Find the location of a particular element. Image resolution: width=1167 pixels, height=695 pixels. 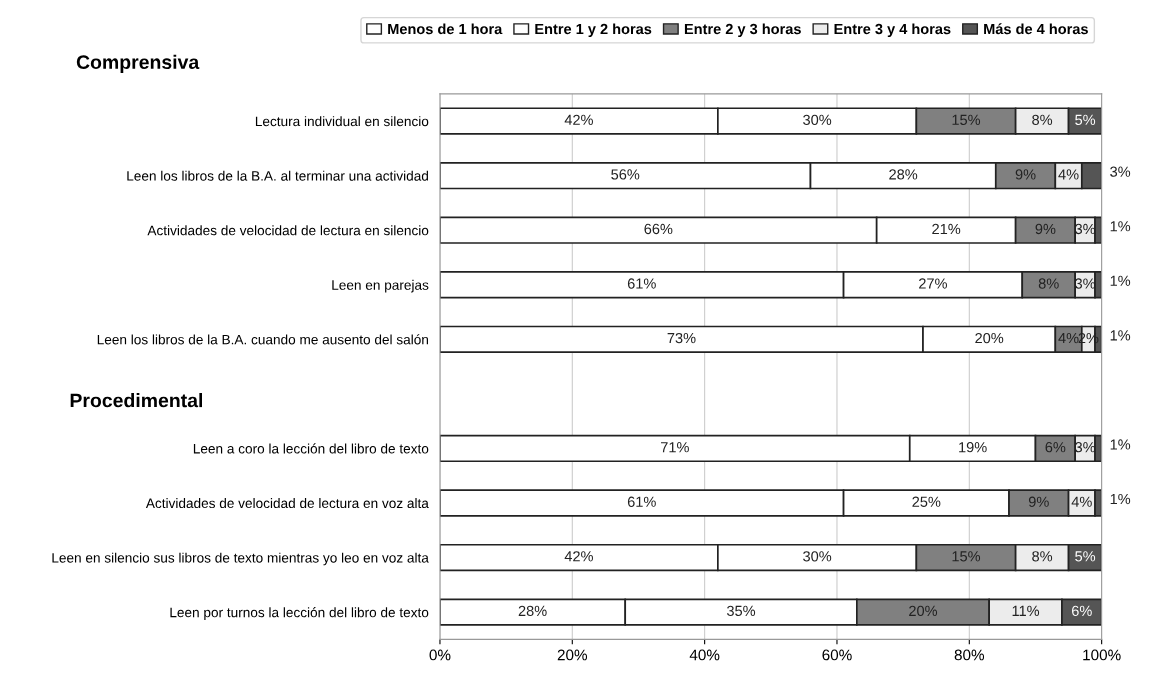

legend-label: Más de 4 horas is located at coordinates (1036, 29).